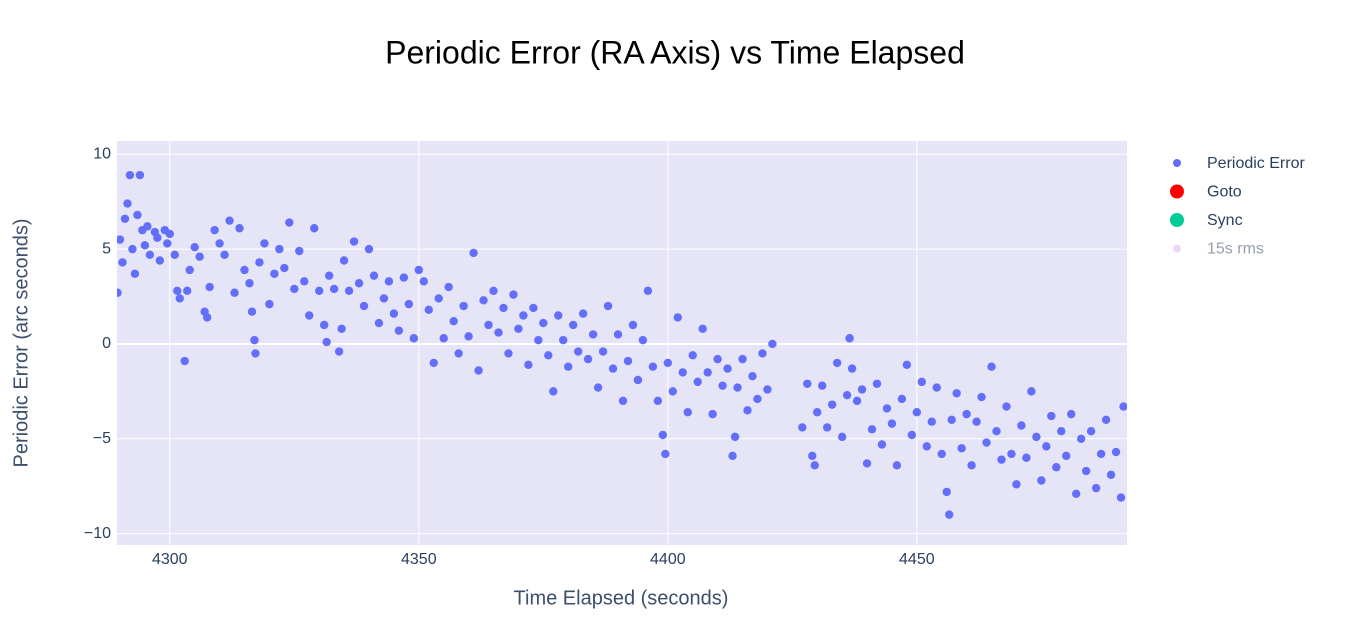  Describe the element at coordinates (1237, 206) in the screenshot. I see `legend: Periodic Error Goto Sync 15s rms` at that location.